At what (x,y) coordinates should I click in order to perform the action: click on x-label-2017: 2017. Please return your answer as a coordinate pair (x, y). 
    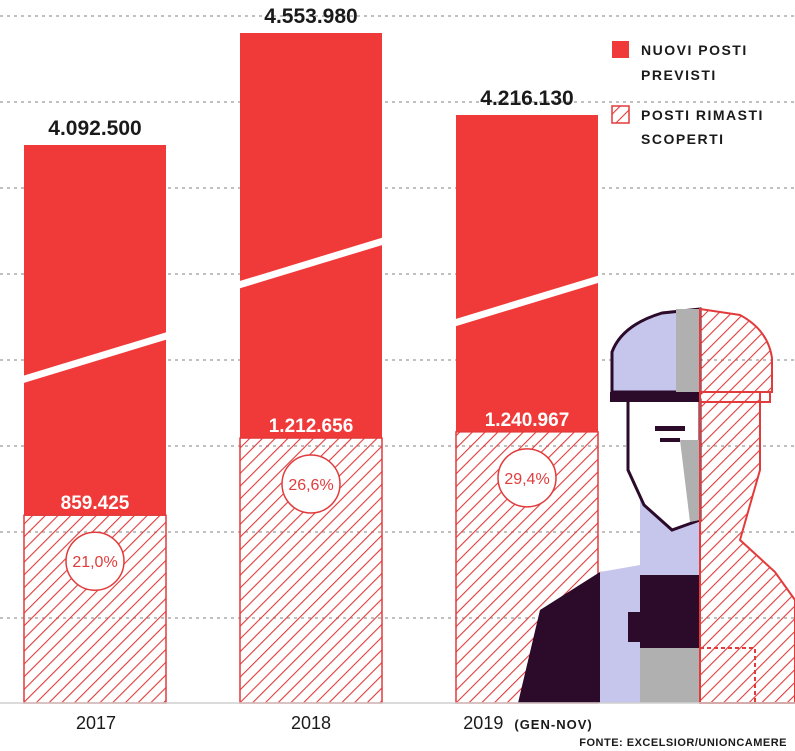
    Looking at the image, I should click on (96, 723).